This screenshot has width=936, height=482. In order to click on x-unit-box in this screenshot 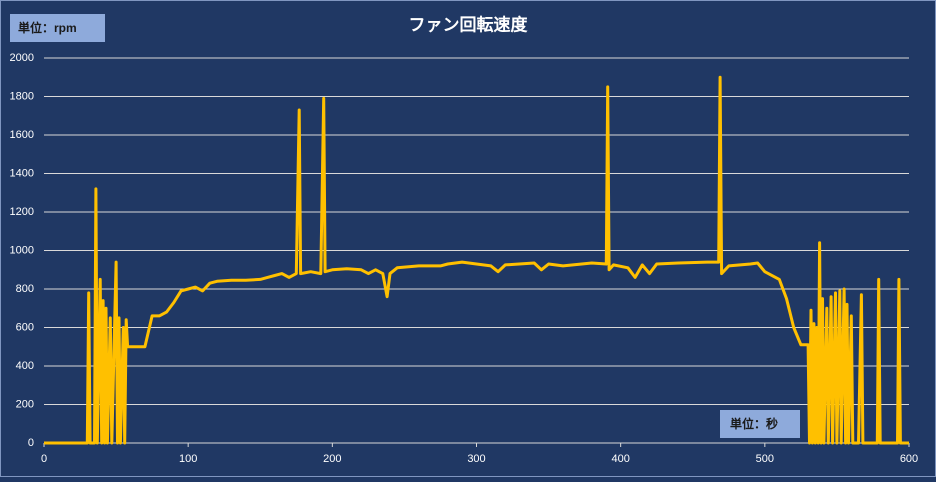, I will do `click(760, 424)`.